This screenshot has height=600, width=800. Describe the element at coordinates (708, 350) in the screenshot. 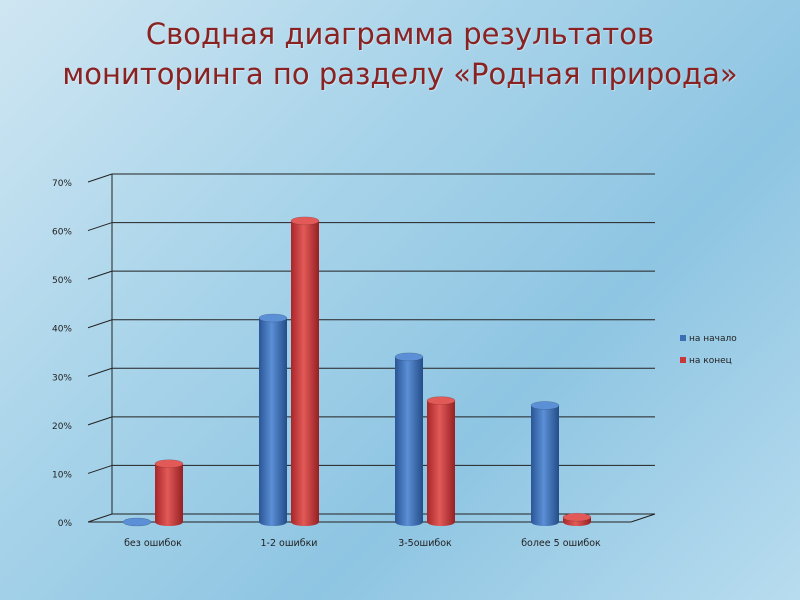

I see `legend: на начало на конец` at that location.